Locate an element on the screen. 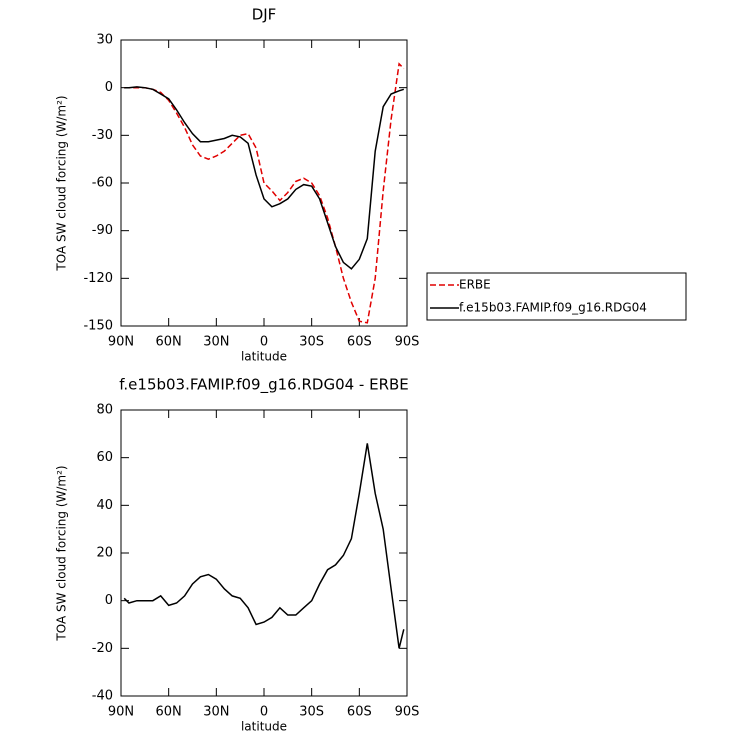 Image resolution: width=733 pixels, height=748 pixels. legend-label: f.e15b03.FAMIP.f09_g16.RDG04 is located at coordinates (553, 308).